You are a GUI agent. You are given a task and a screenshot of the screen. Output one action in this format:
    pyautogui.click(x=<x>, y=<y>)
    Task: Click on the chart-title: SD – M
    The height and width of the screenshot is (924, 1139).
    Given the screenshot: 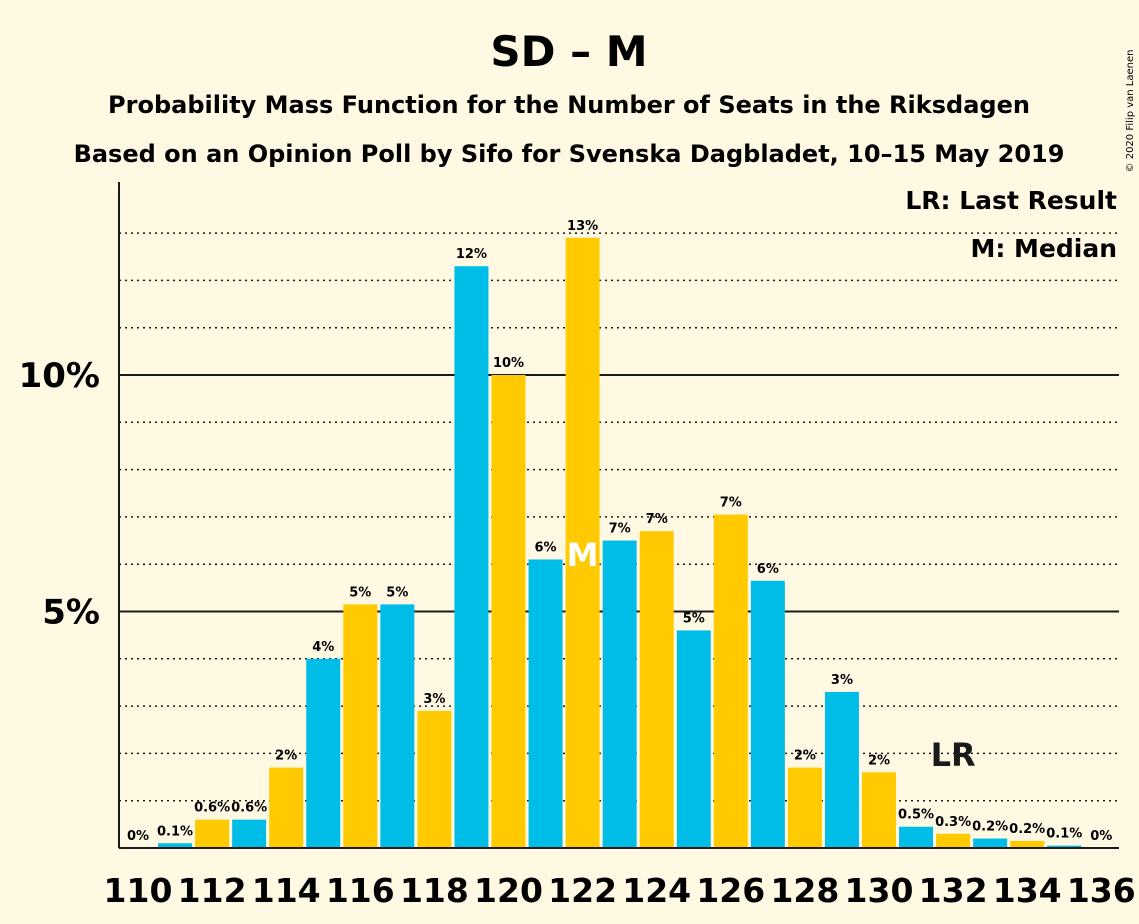 What is the action you would take?
    pyautogui.click(x=568, y=51)
    